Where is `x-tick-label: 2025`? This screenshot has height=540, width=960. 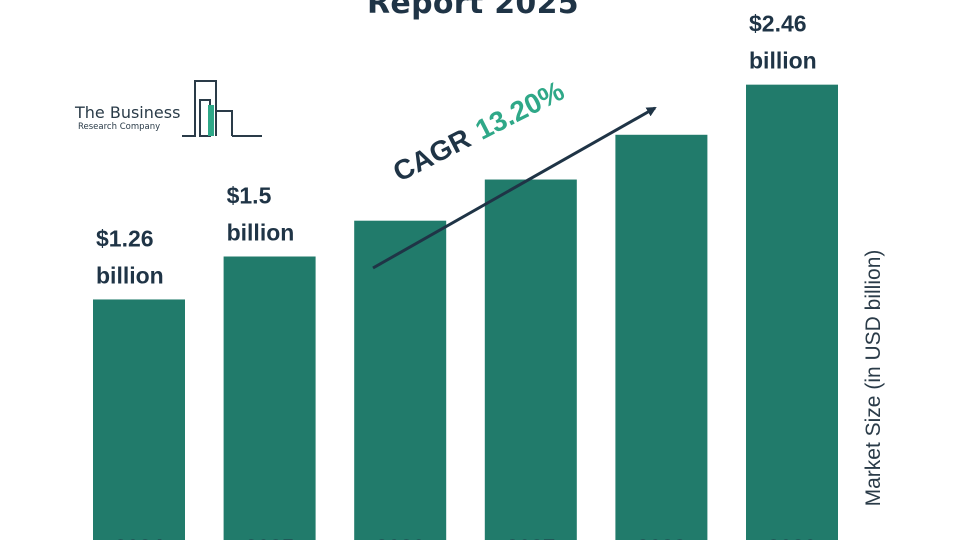 x-tick-label: 2025 is located at coordinates (269, 537).